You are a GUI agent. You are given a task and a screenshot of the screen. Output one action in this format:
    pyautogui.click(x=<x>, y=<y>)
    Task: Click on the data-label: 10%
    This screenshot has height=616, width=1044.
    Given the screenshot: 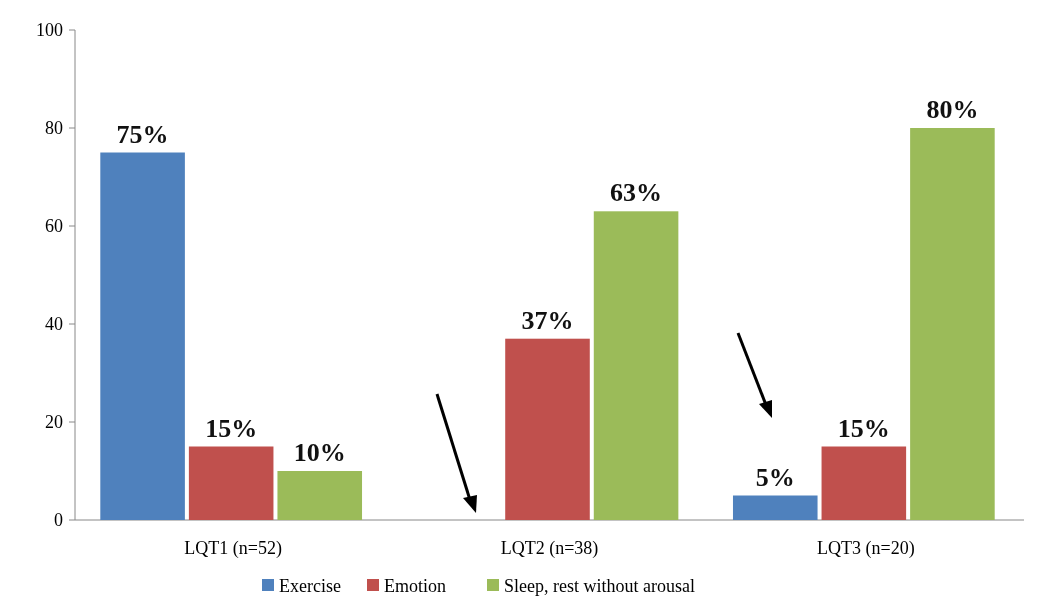 What is the action you would take?
    pyautogui.click(x=319, y=452)
    